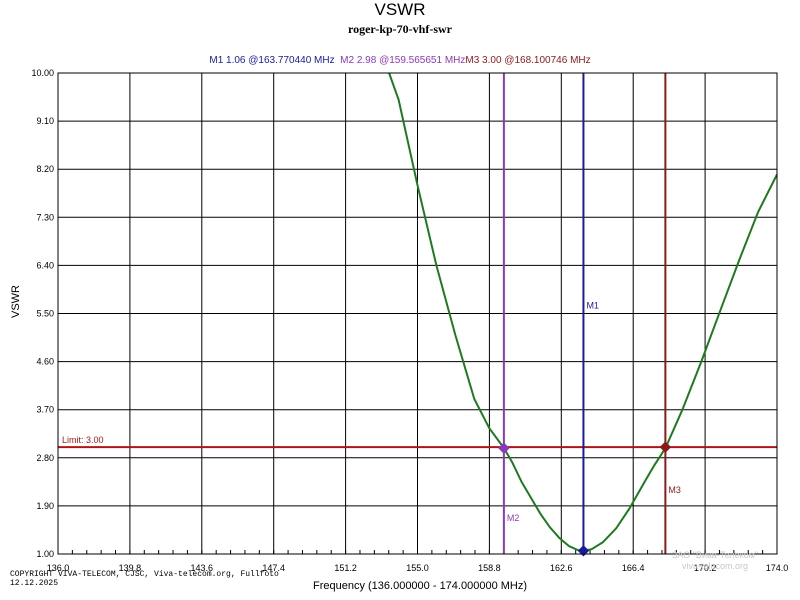 Image resolution: width=800 pixels, height=600 pixels. What do you see at coordinates (705, 568) in the screenshot?
I see `x-tick-label: 170.2` at bounding box center [705, 568].